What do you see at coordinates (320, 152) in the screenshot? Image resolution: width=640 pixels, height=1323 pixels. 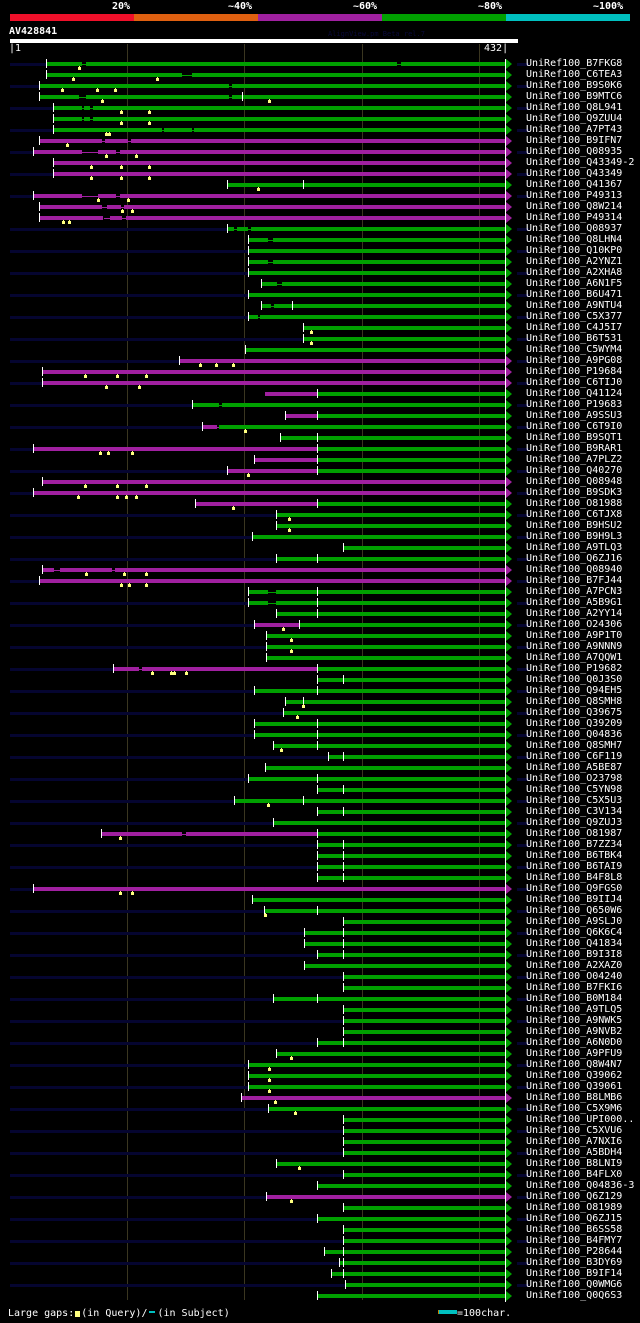 I see `hit-row: UniRef100_Q08935` at bounding box center [320, 152].